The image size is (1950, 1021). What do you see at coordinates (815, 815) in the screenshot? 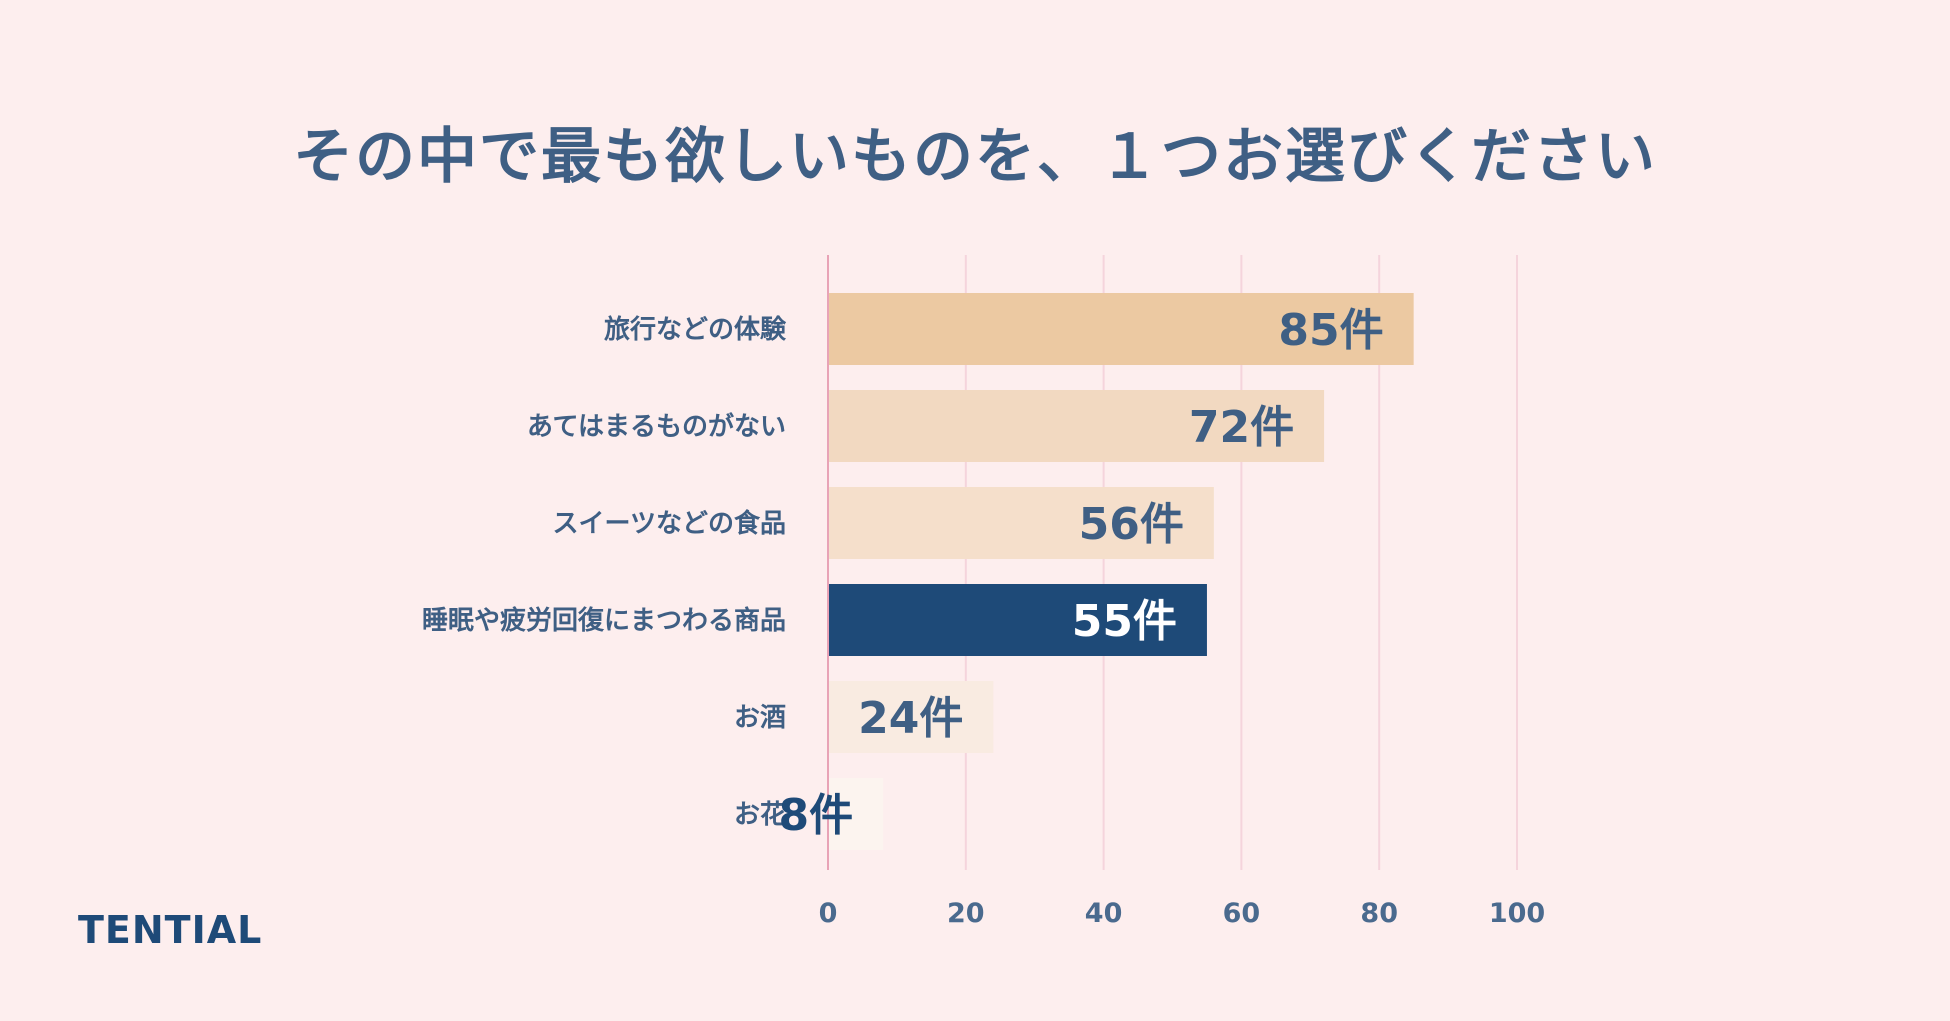
I see `value-label: 8件` at bounding box center [815, 815].